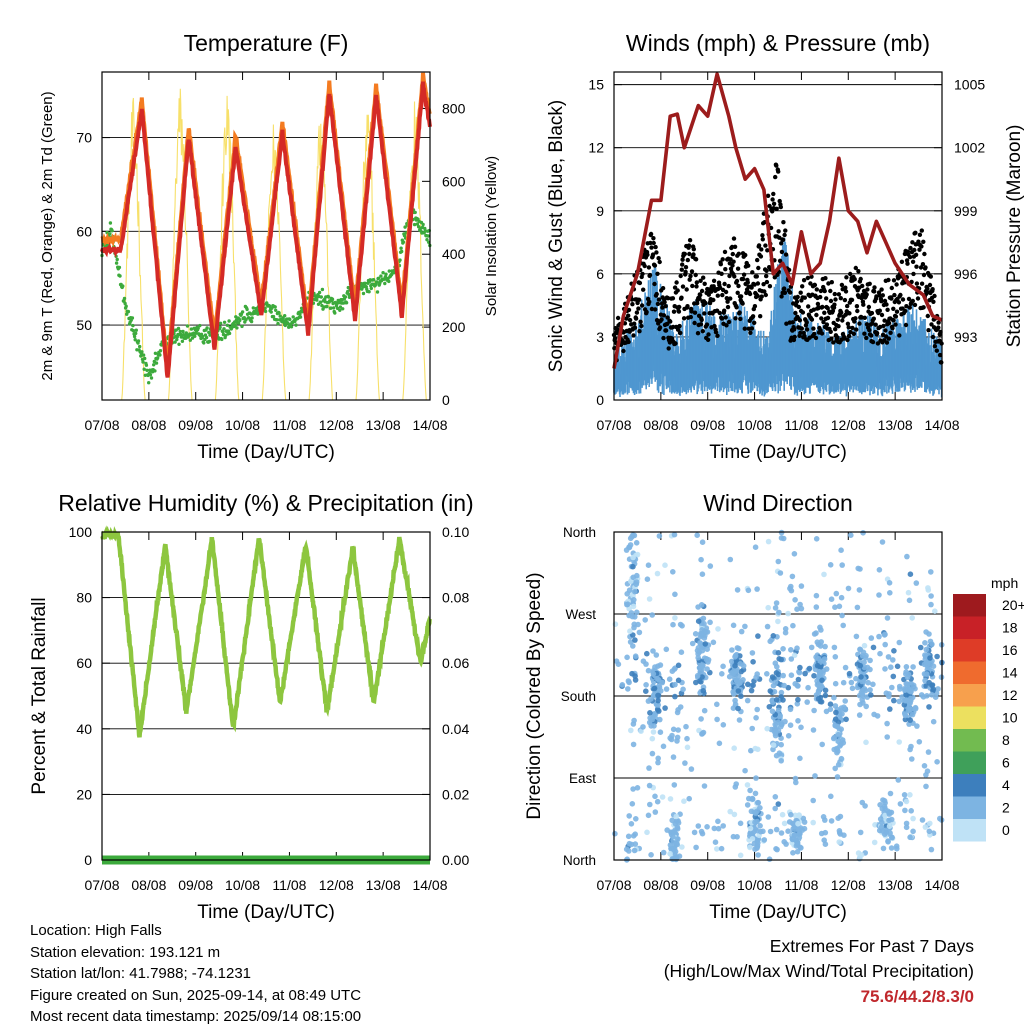 This screenshot has height=1028, width=1024. I want to click on y-tick-label: 40, so click(84, 729).